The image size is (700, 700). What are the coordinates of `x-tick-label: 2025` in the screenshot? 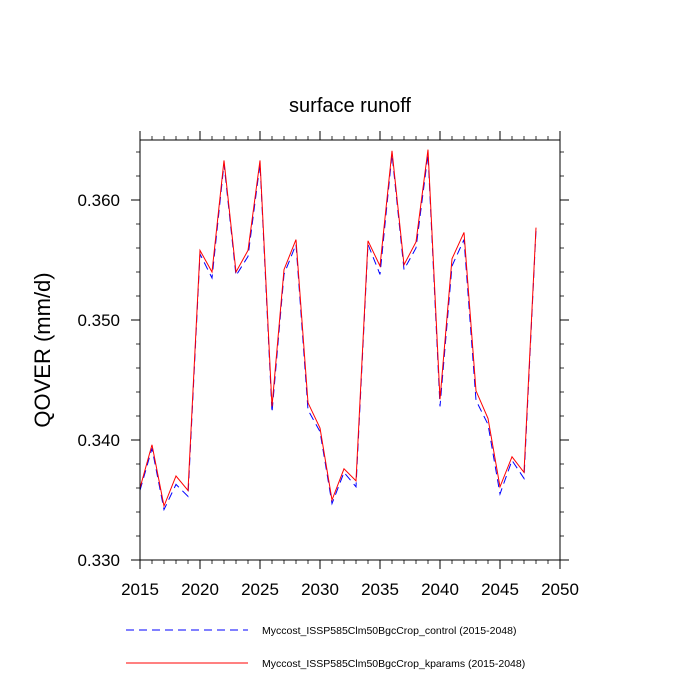 It's located at (260, 589).